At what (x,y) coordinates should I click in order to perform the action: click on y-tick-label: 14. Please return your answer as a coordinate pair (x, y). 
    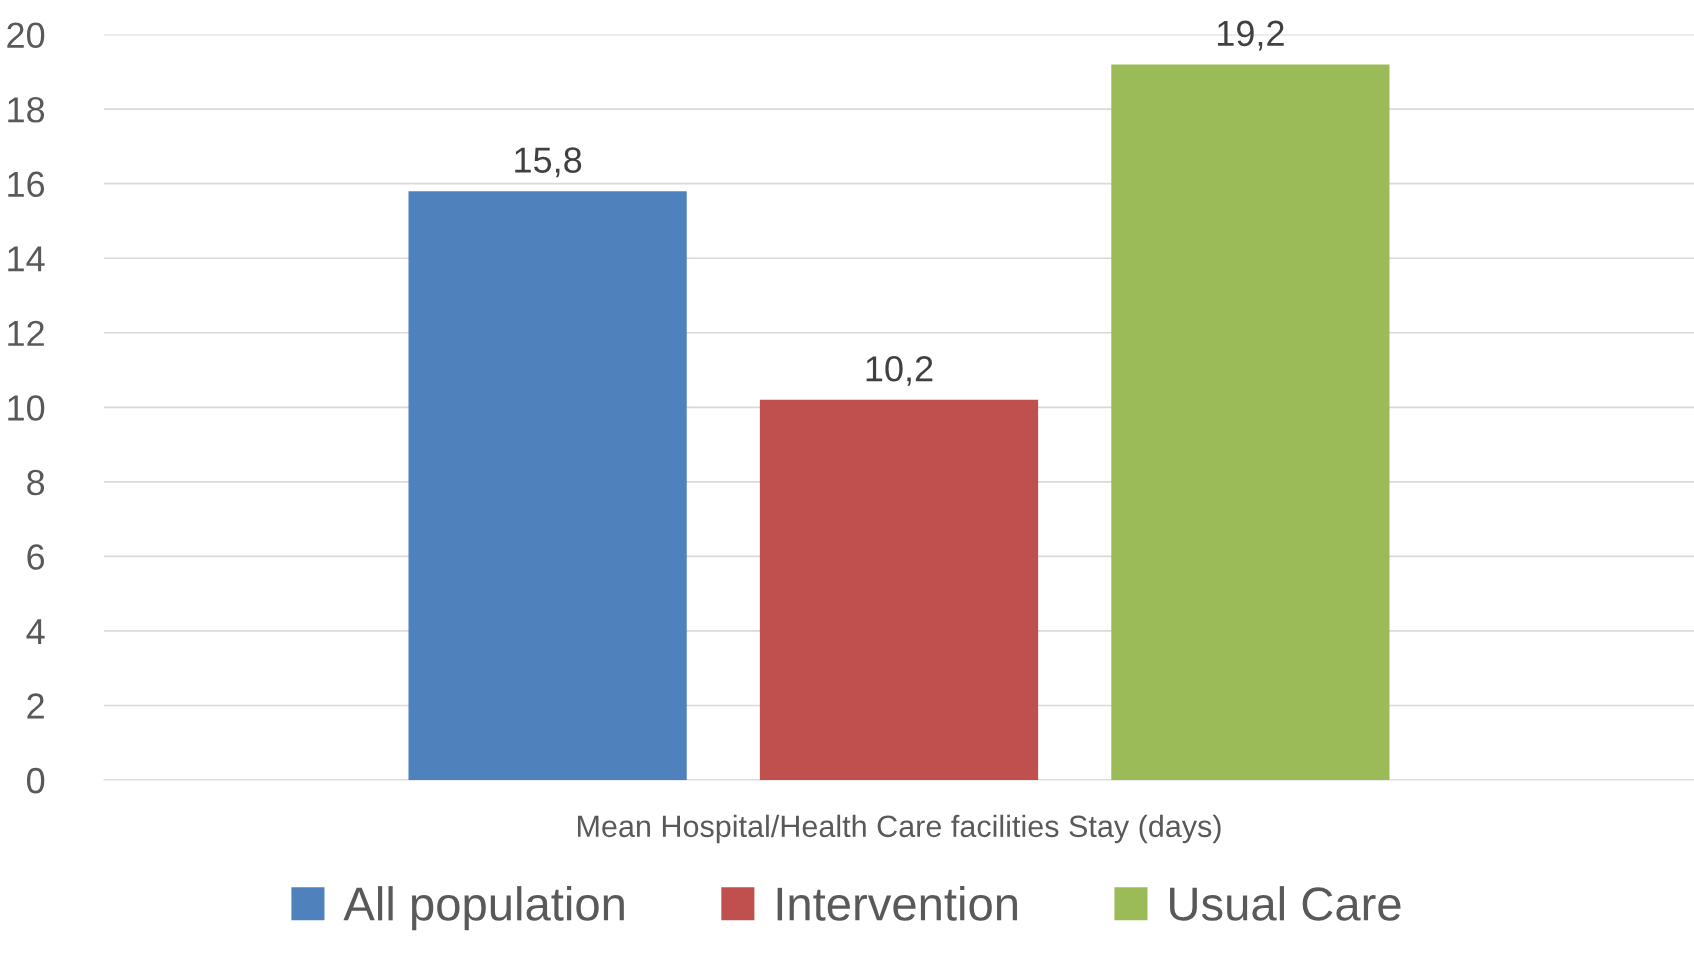
    Looking at the image, I should click on (26, 259).